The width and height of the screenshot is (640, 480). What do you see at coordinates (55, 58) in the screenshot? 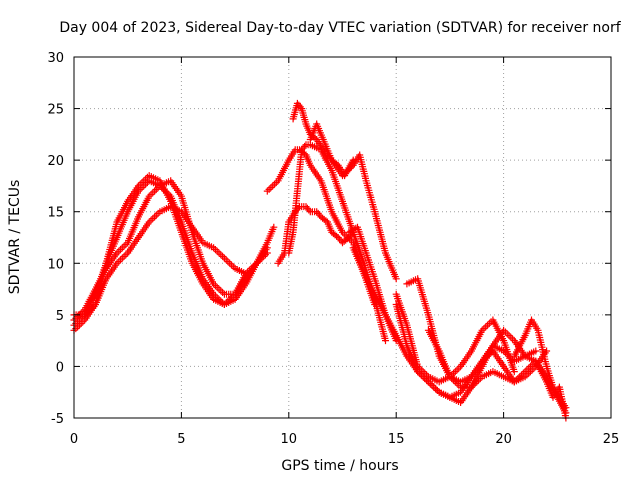
I see `y-tick-label: 30` at bounding box center [55, 58].